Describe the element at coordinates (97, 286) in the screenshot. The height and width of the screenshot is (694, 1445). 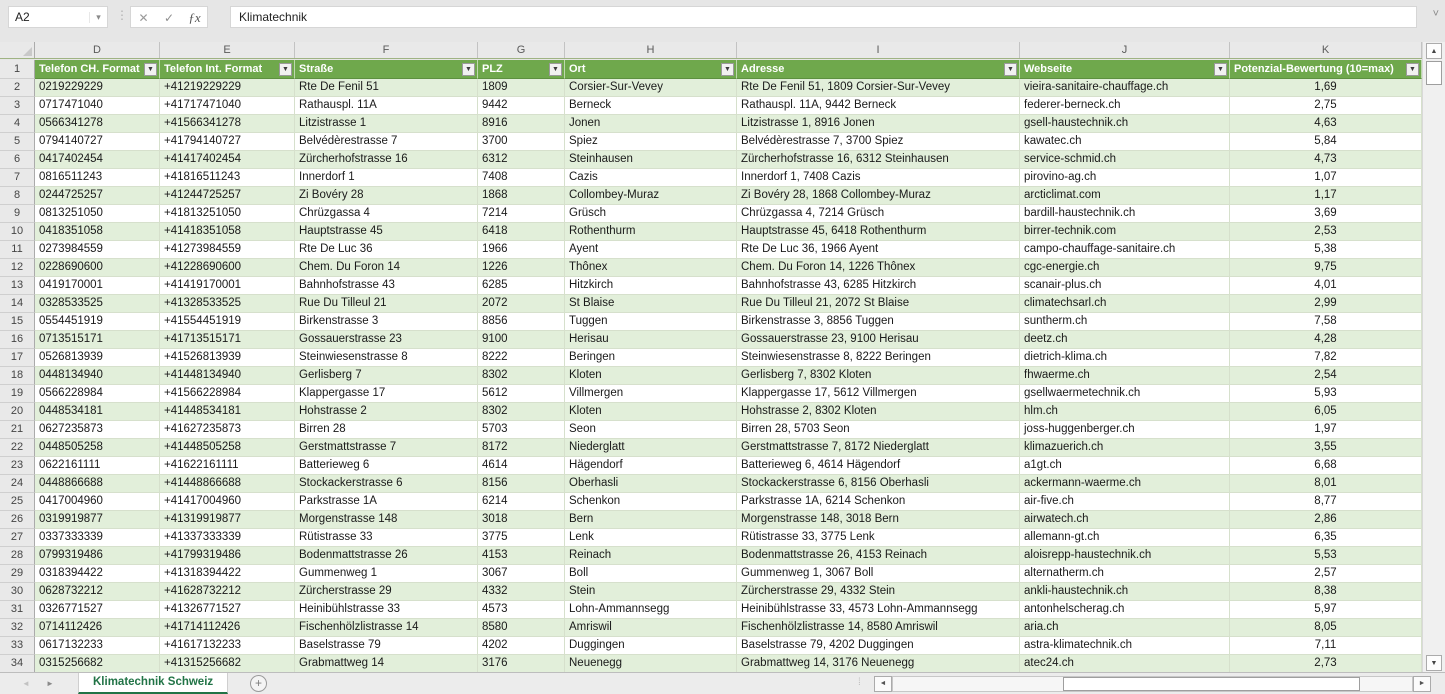
I see `cell: 0419170001` at that location.